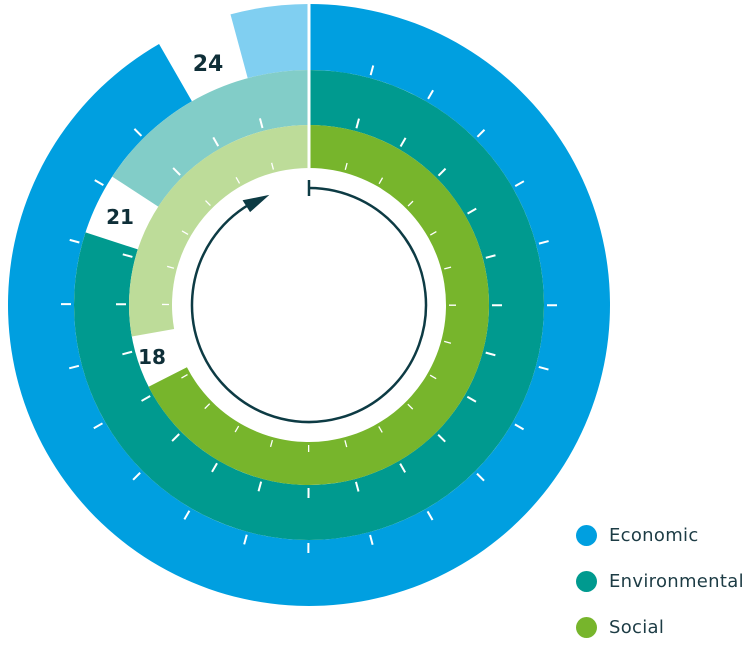 The height and width of the screenshot is (650, 750). What do you see at coordinates (654, 535) in the screenshot?
I see `legend-label: Economic` at bounding box center [654, 535].